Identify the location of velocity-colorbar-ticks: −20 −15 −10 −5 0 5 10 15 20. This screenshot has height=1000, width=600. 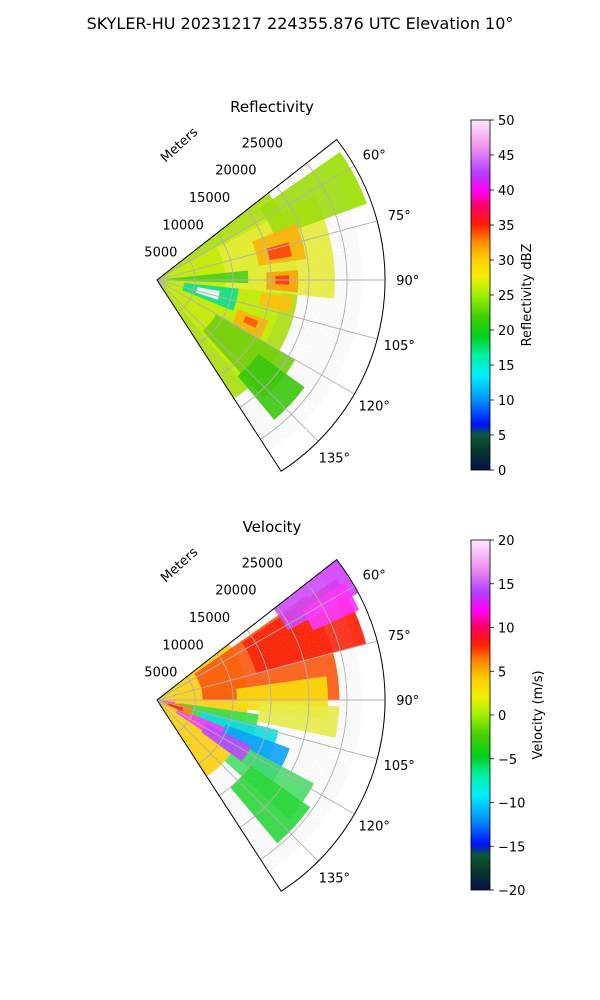
(507, 716).